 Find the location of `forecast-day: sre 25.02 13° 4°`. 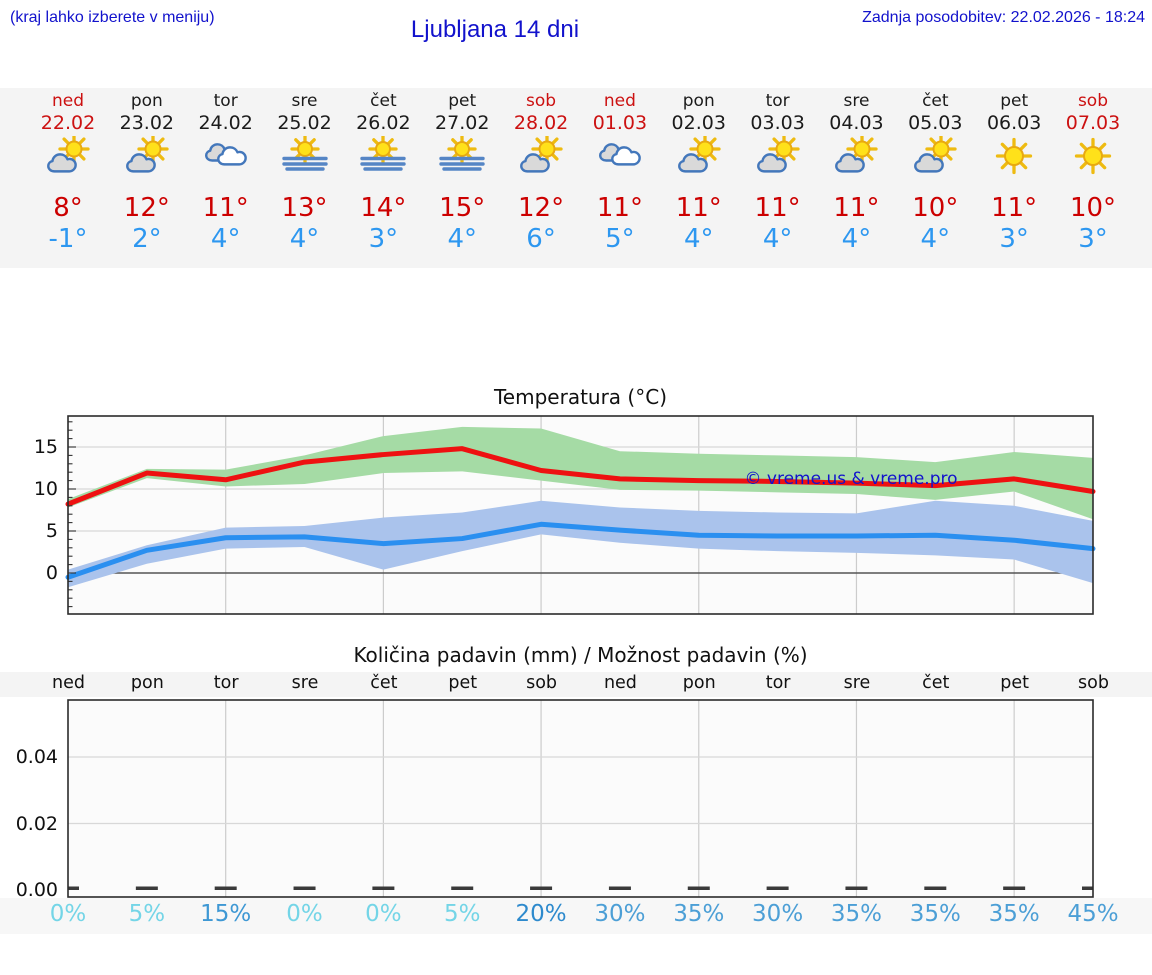

forecast-day: sre 25.02 13° 4° is located at coordinates (304, 178).